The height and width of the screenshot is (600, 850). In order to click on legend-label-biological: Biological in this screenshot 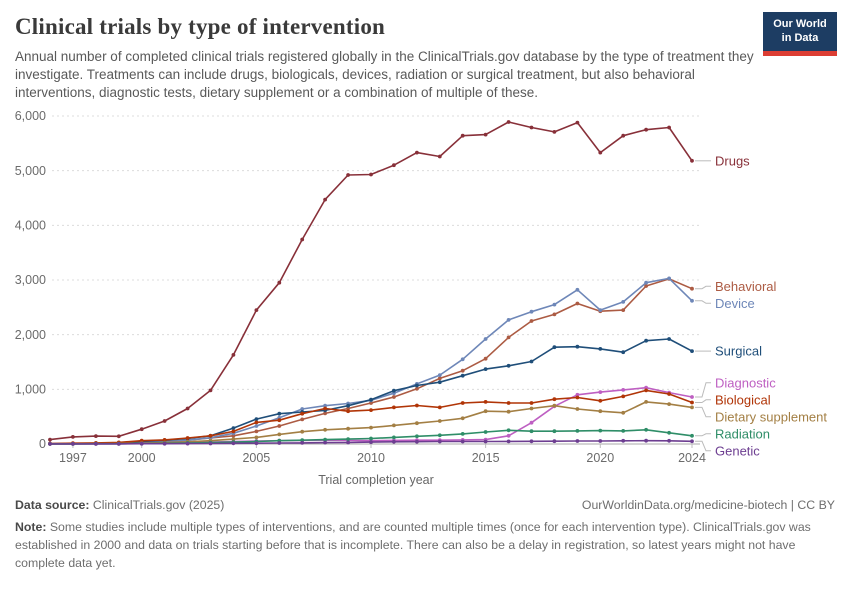, I will do `click(743, 400)`.